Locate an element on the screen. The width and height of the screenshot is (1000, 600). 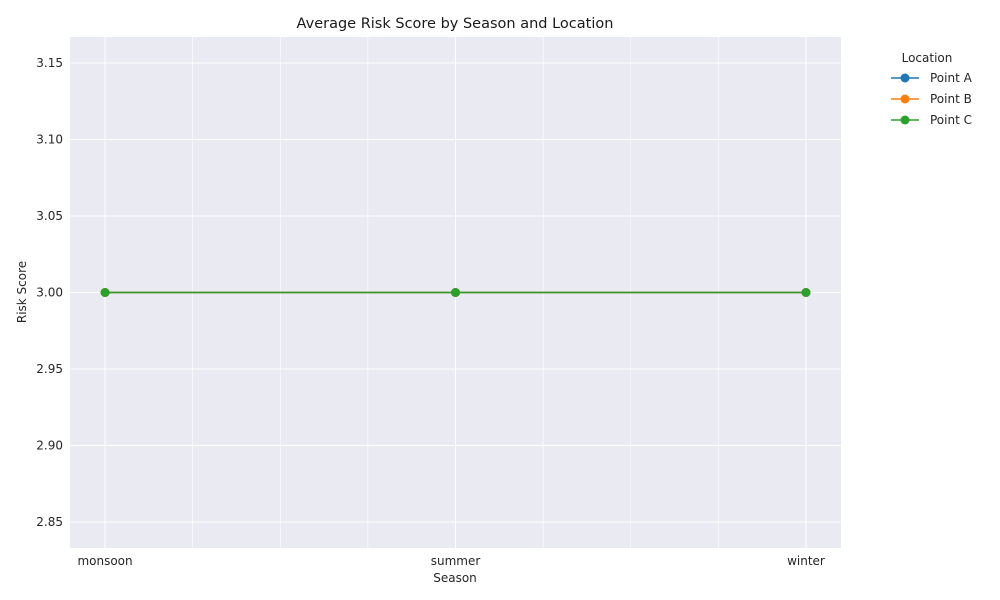
legend-item: Point A is located at coordinates (932, 78).